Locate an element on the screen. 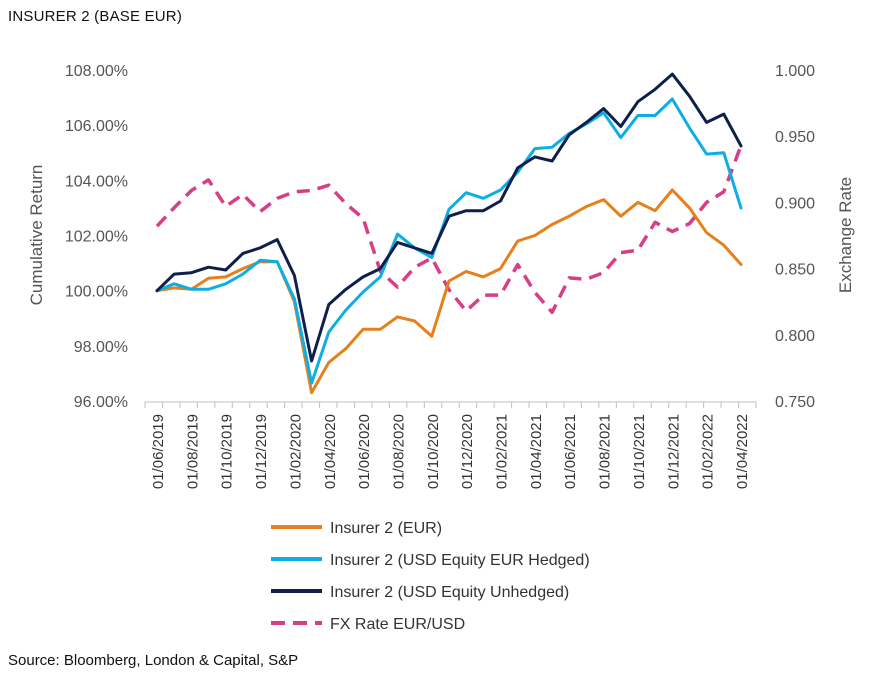 Image resolution: width=892 pixels, height=682 pixels. x-tick-label: 01/04/2020 is located at coordinates (330, 451).